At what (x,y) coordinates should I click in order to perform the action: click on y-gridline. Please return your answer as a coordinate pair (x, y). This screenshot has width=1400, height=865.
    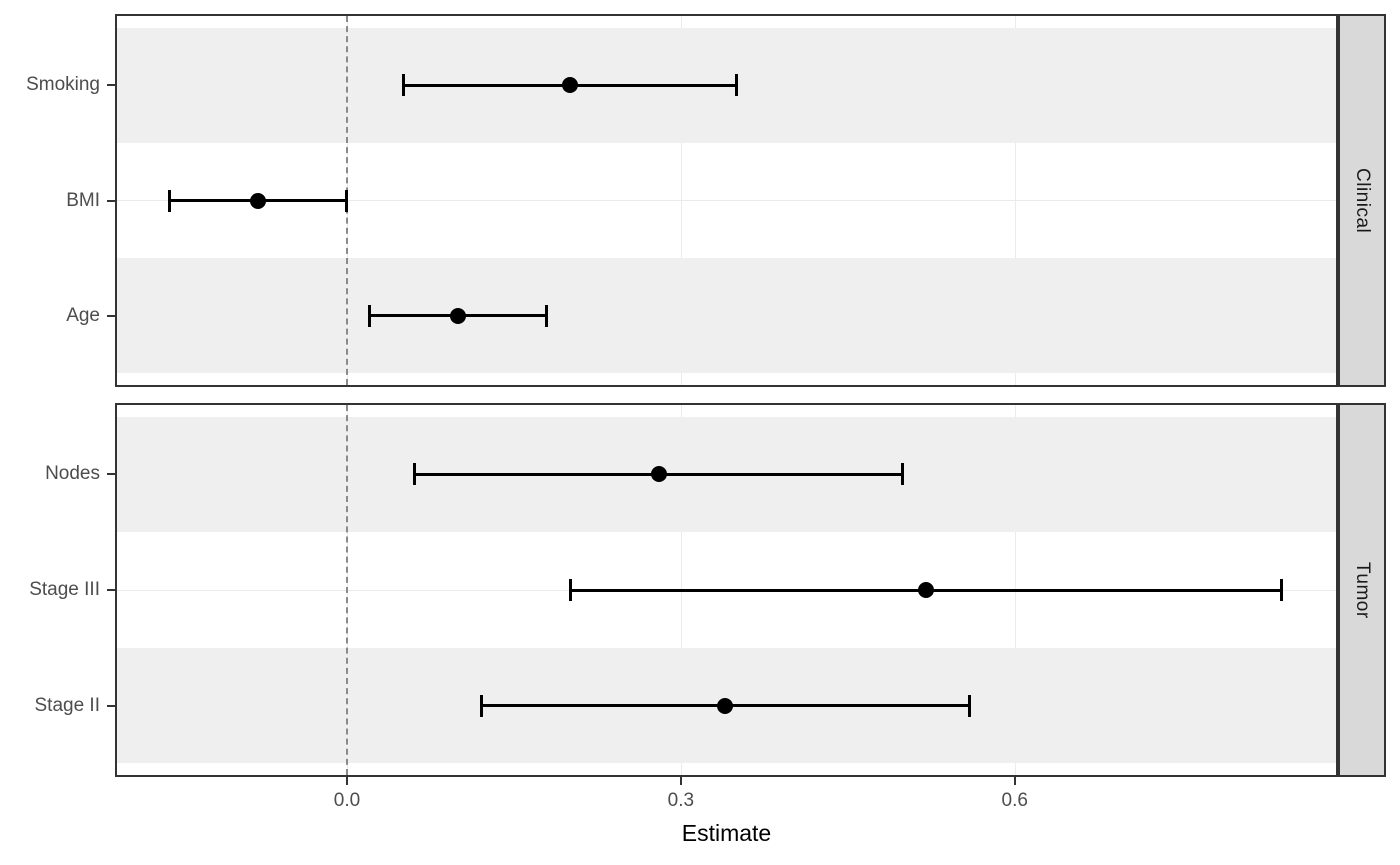
    Looking at the image, I should click on (726, 200).